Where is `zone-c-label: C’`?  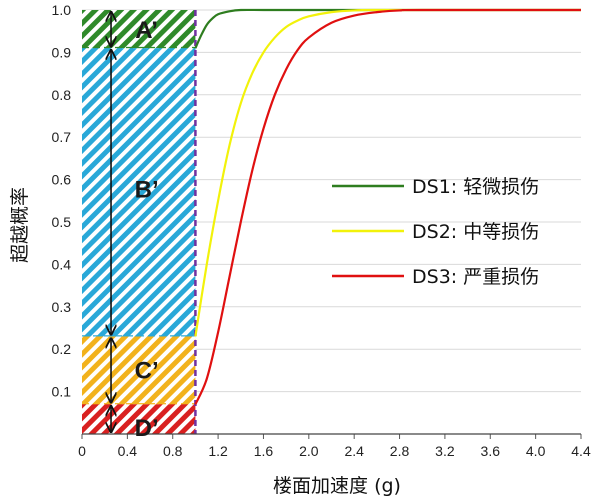 zone-c-label: C’ is located at coordinates (147, 370).